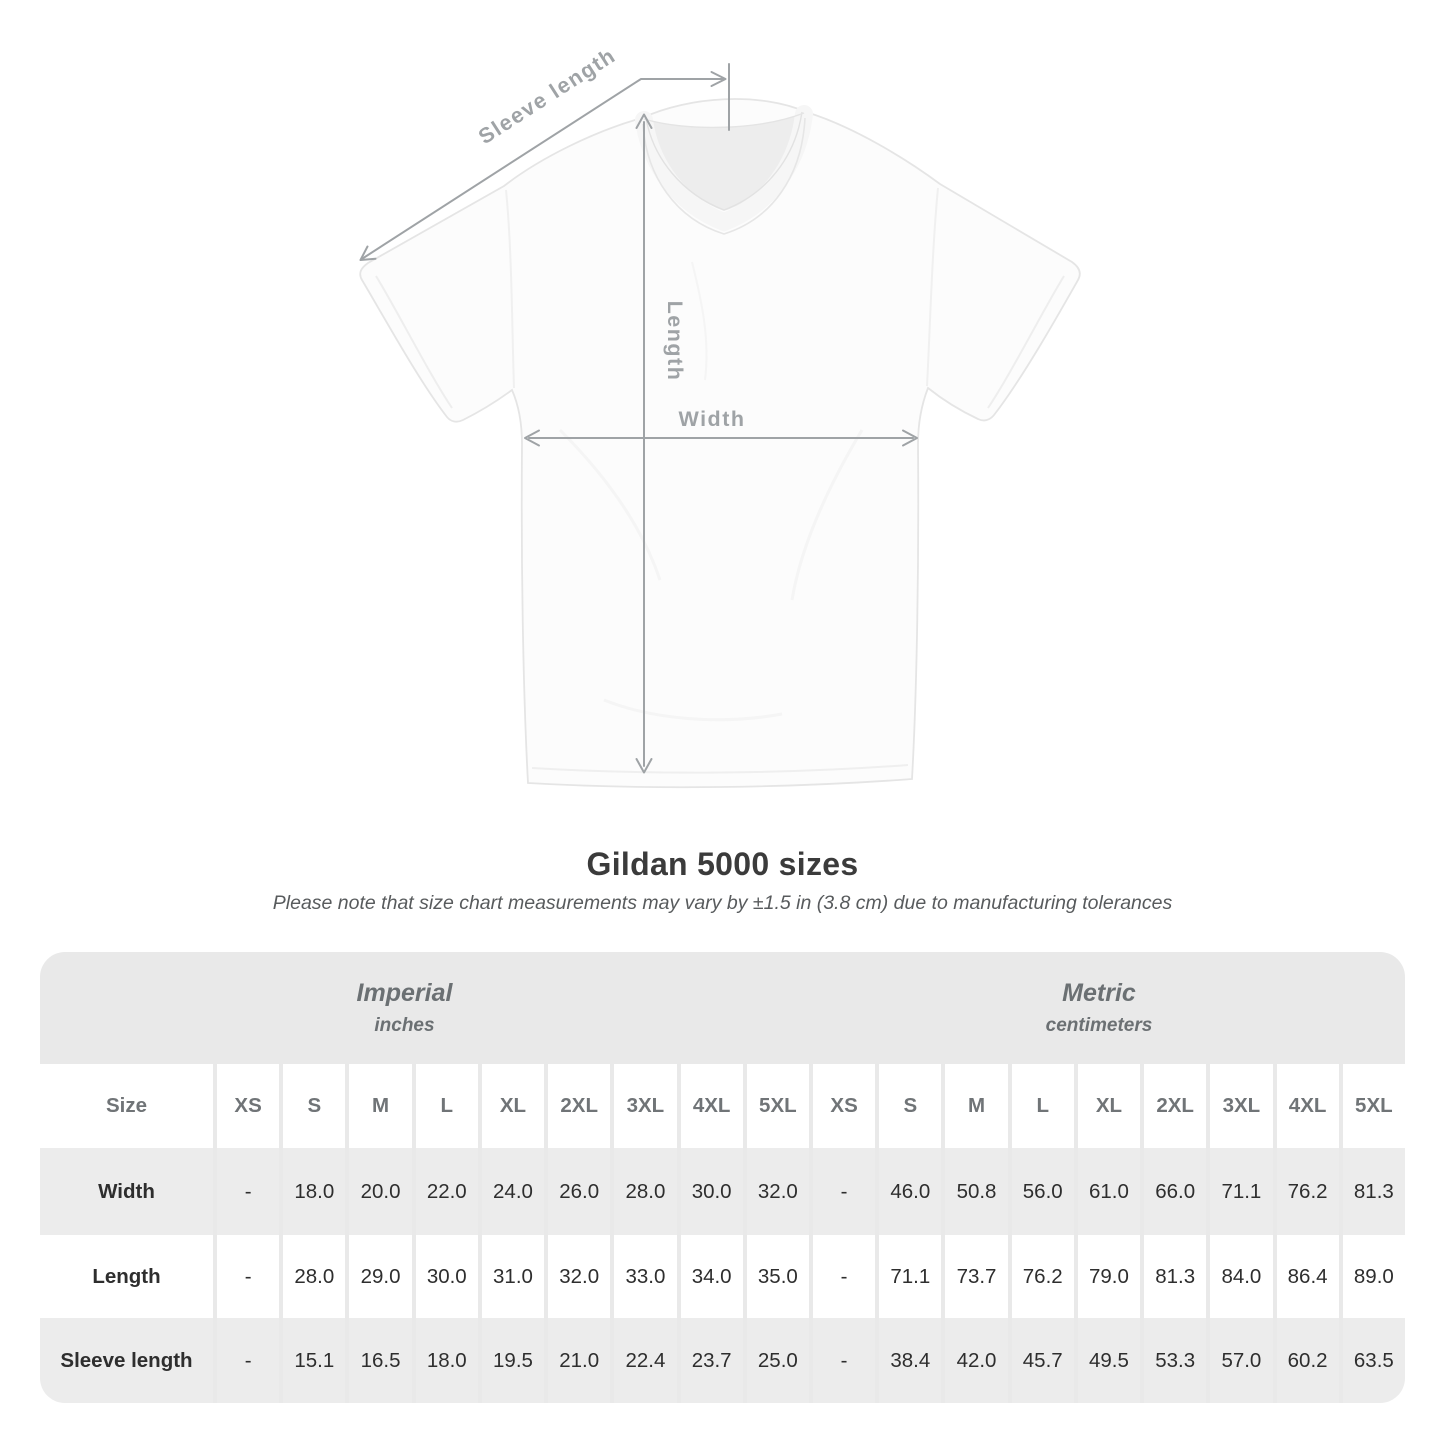  I want to click on row-label-sleeve-length: Sleeve length, so click(126, 1360).